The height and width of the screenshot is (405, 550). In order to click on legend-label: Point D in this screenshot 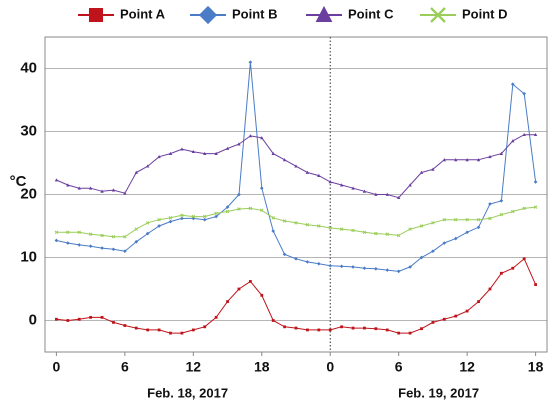, I will do `click(485, 13)`.